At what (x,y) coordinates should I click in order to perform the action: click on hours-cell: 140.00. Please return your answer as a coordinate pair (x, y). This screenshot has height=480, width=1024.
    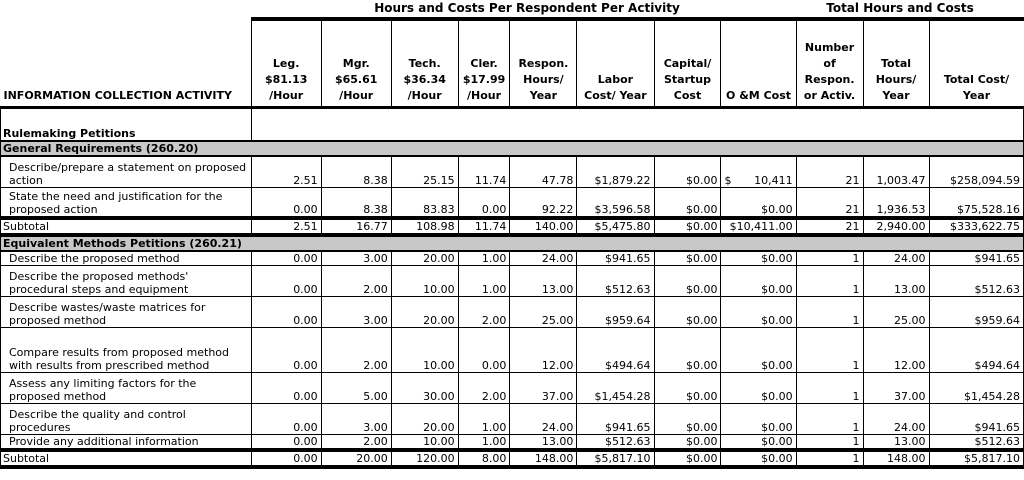
    Looking at the image, I should click on (543, 226).